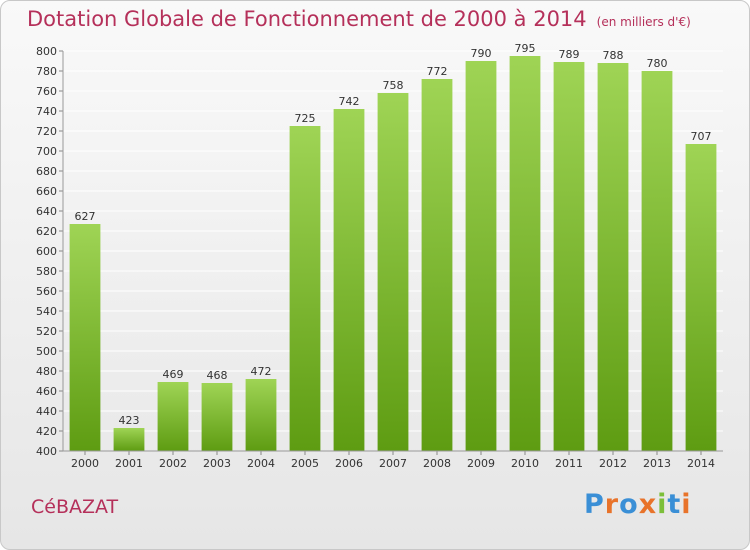 The height and width of the screenshot is (550, 750). Describe the element at coordinates (657, 63) in the screenshot. I see `data-label: 780` at that location.